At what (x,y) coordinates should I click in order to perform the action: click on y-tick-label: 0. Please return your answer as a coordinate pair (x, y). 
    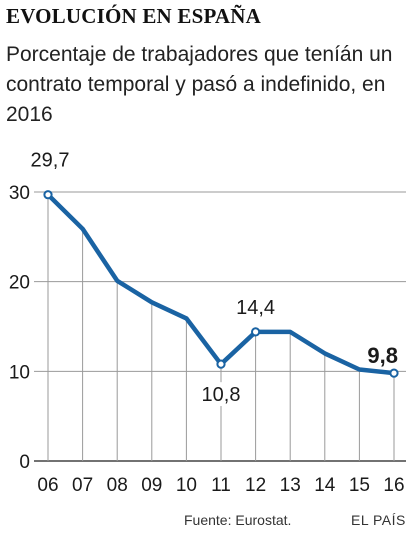
    Looking at the image, I should click on (24, 462).